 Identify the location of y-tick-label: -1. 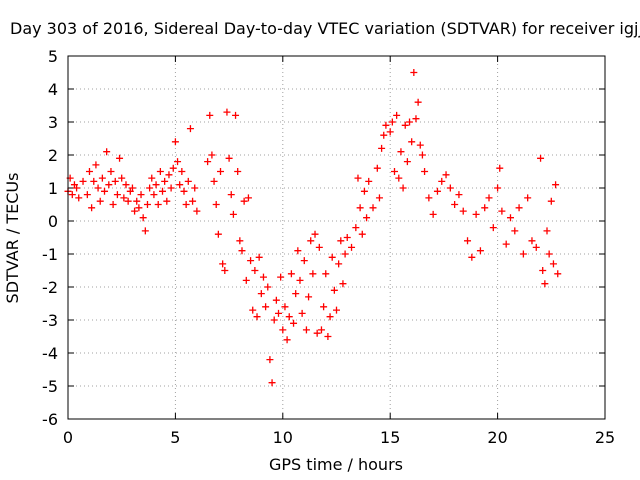
(50, 254).